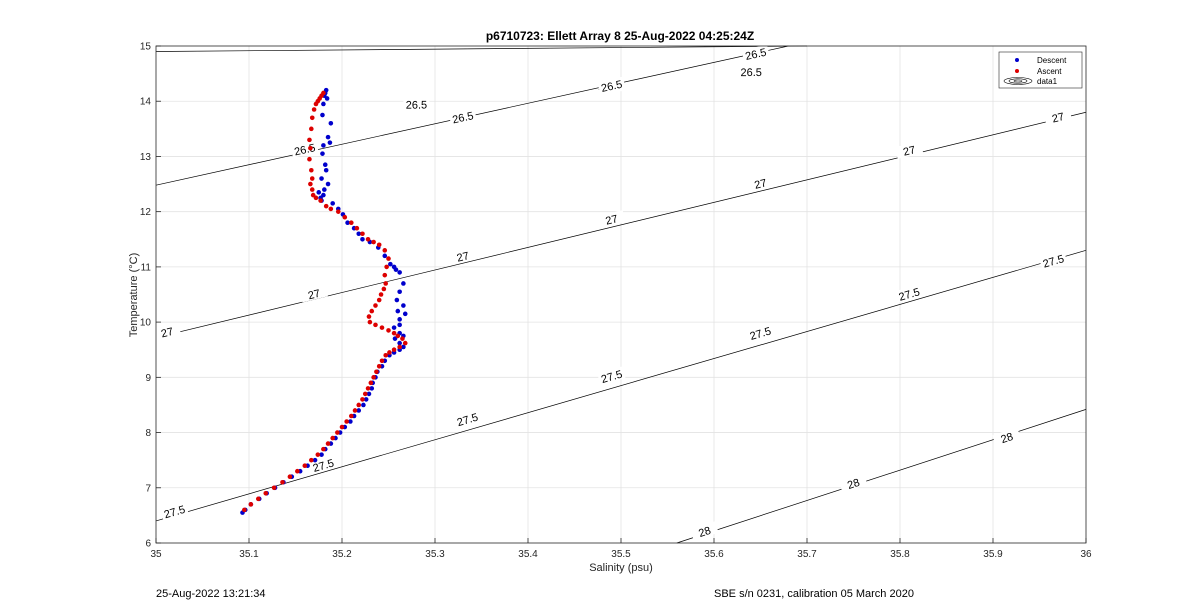  I want to click on y-tick-label: 15, so click(146, 47).